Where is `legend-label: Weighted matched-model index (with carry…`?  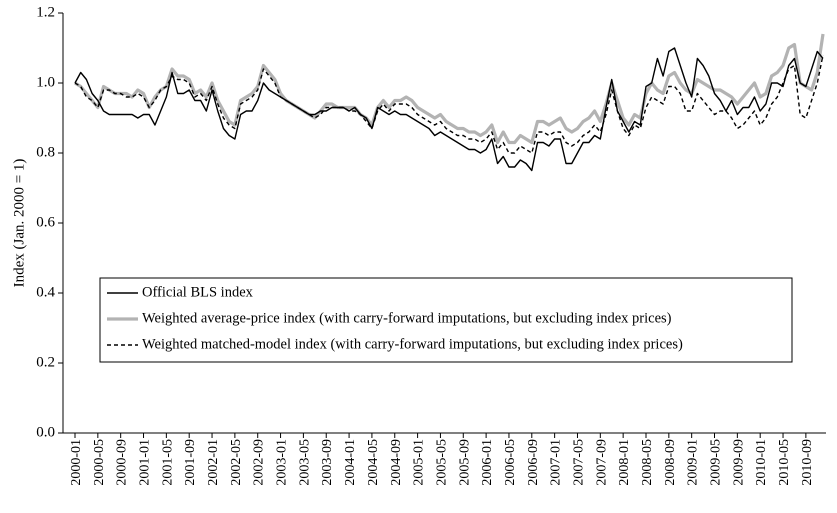
legend-label: Weighted matched-model index (with carry… is located at coordinates (412, 344).